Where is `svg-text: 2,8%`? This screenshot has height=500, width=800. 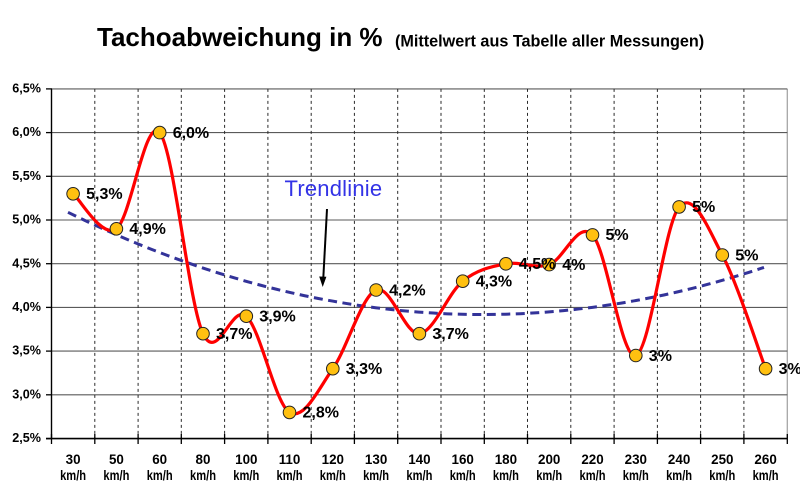
svg-text: 2,8% is located at coordinates (321, 413).